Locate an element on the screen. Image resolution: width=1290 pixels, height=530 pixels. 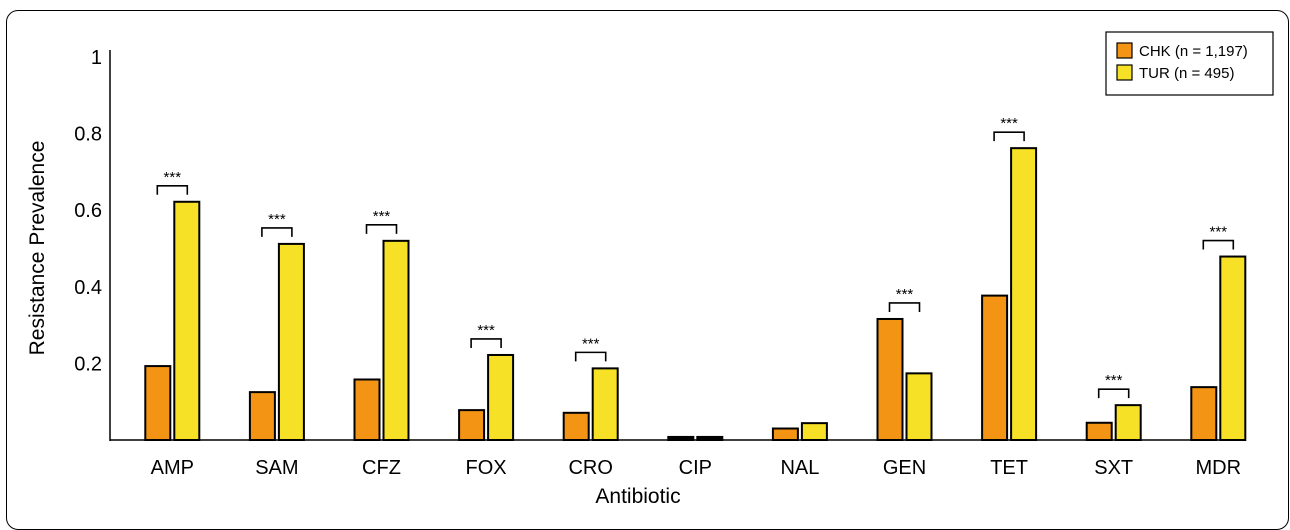
bar-mdr-tur is located at coordinates (1233, 348).